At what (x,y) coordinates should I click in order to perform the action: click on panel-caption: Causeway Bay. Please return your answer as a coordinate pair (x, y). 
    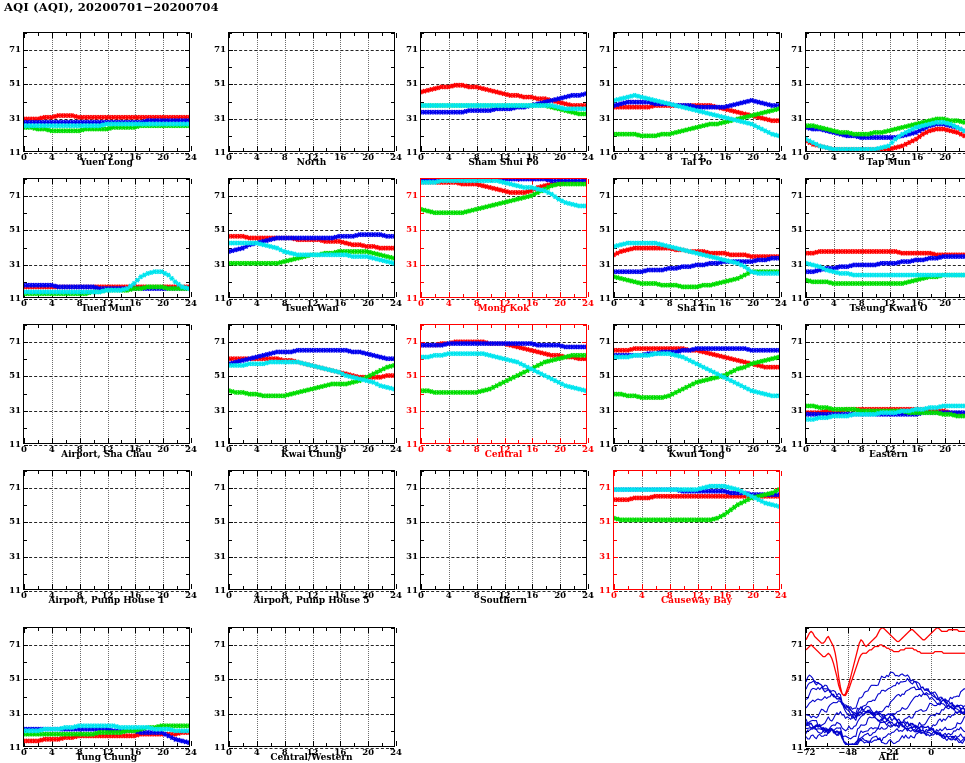
    Looking at the image, I should click on (696, 601).